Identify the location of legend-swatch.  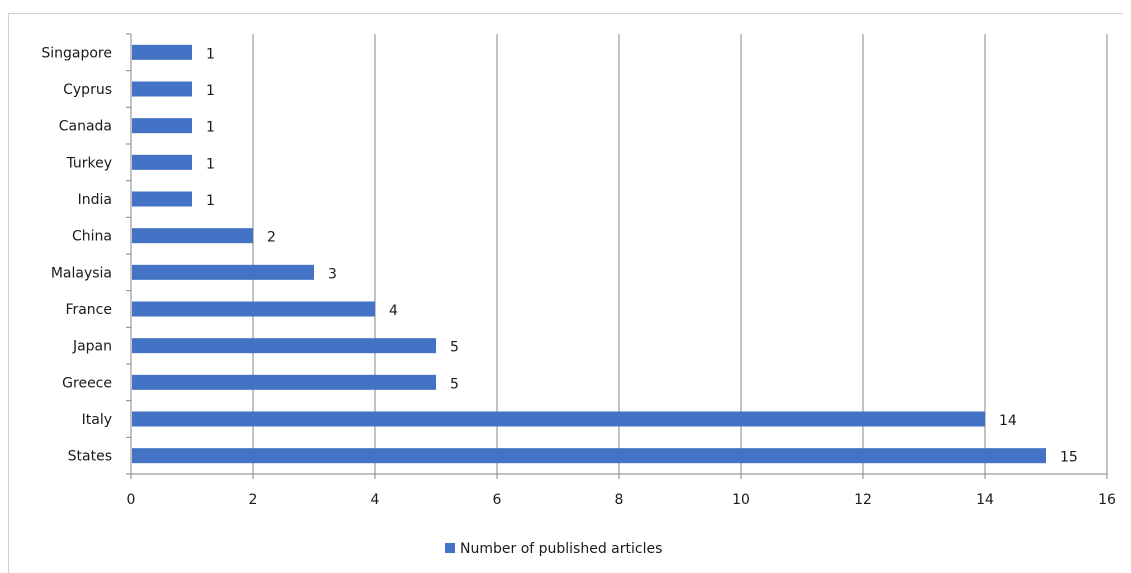
(450, 548).